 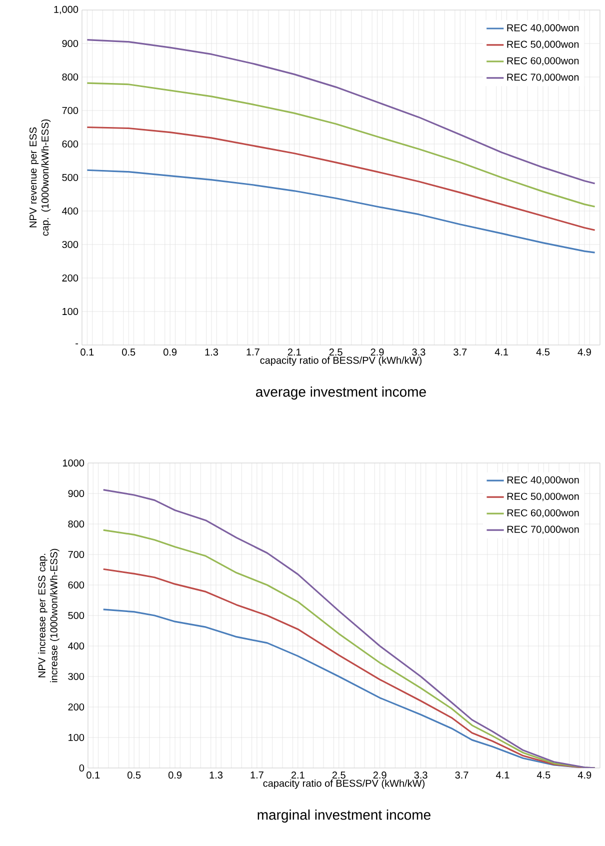 I want to click on y-tick-label: 1,000, so click(x=66, y=10).